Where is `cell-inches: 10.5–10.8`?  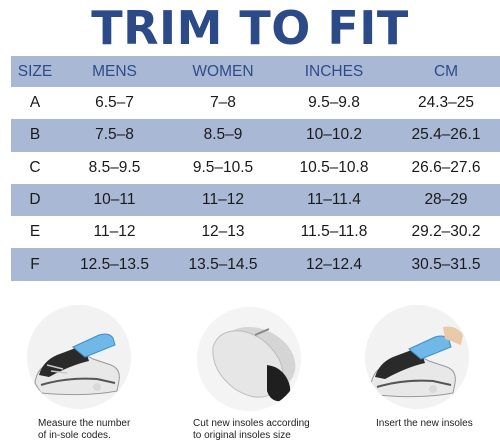
cell-inches: 10.5–10.8 is located at coordinates (334, 167).